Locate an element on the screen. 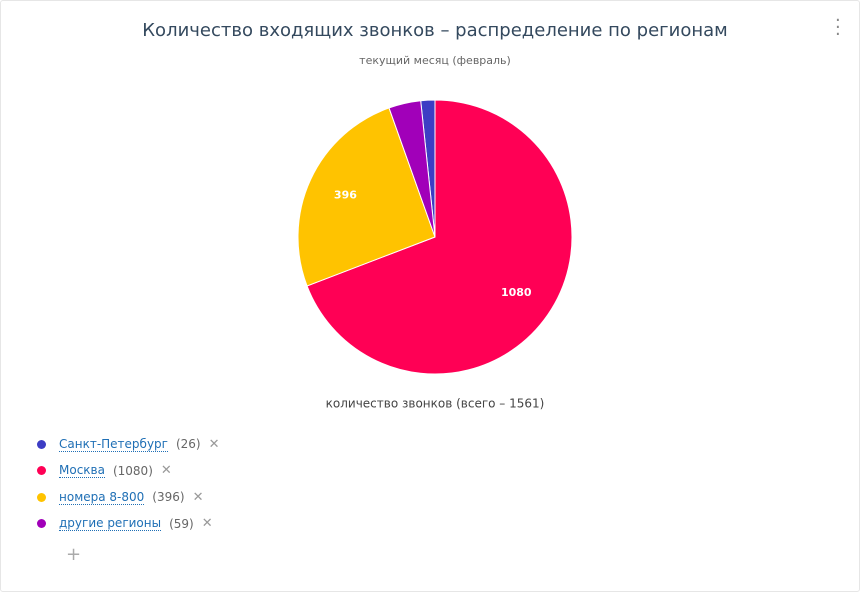  data-label: 396 is located at coordinates (345, 195).